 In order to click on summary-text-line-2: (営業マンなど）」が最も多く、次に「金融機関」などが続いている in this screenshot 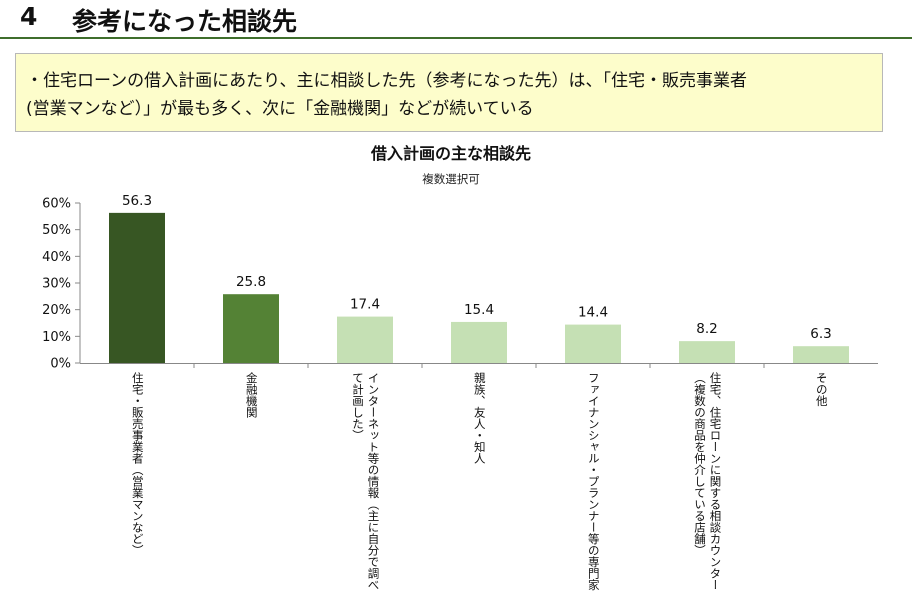, I will do `click(280, 109)`.